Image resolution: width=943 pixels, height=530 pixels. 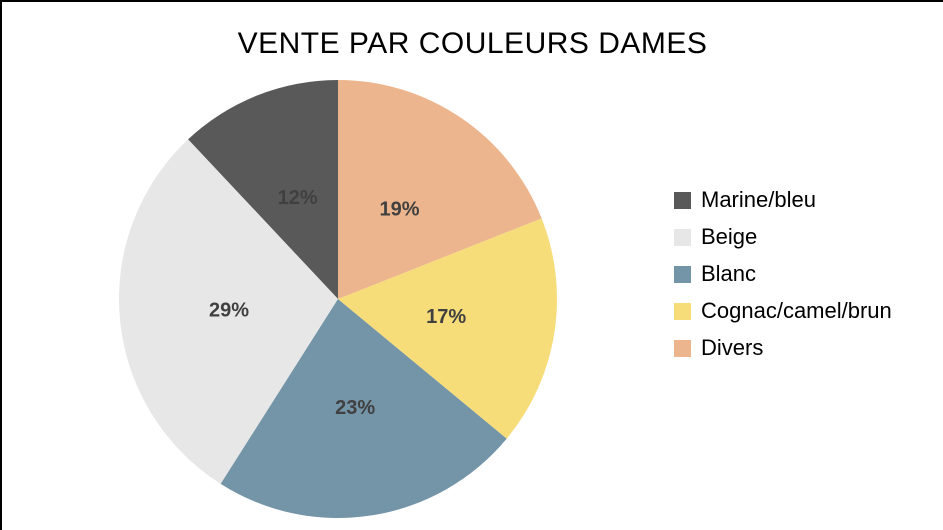 I want to click on legend-label: Divers, so click(x=732, y=347).